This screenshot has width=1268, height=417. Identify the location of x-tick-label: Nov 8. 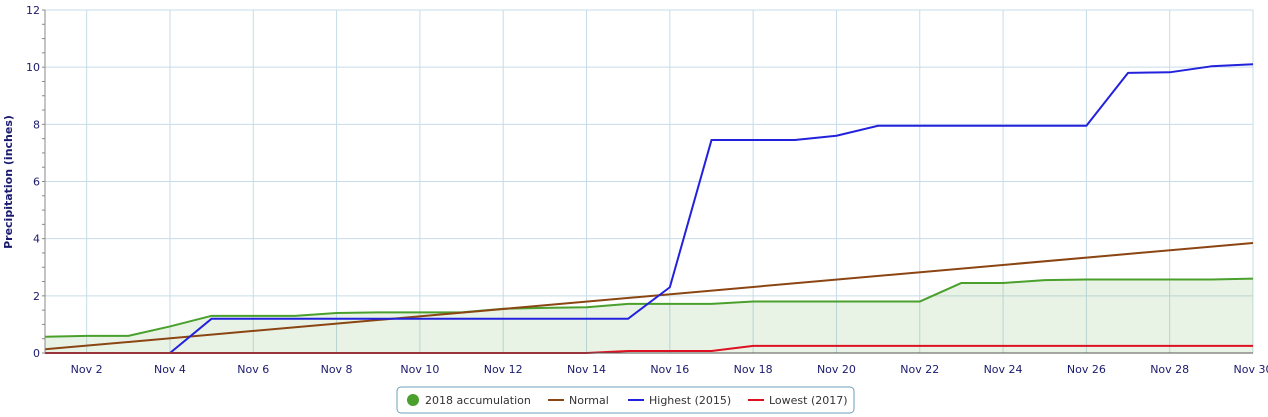
(337, 369).